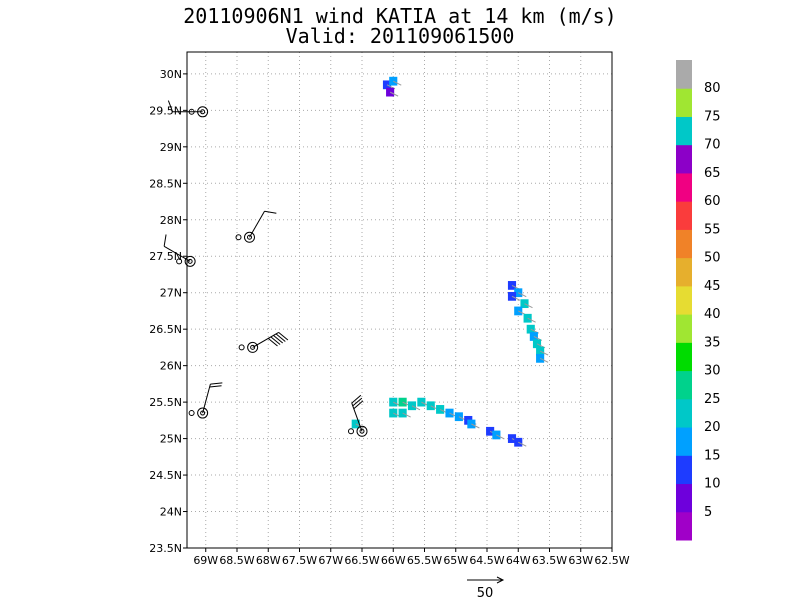  I want to click on x-tick-label: 64W, so click(518, 560).